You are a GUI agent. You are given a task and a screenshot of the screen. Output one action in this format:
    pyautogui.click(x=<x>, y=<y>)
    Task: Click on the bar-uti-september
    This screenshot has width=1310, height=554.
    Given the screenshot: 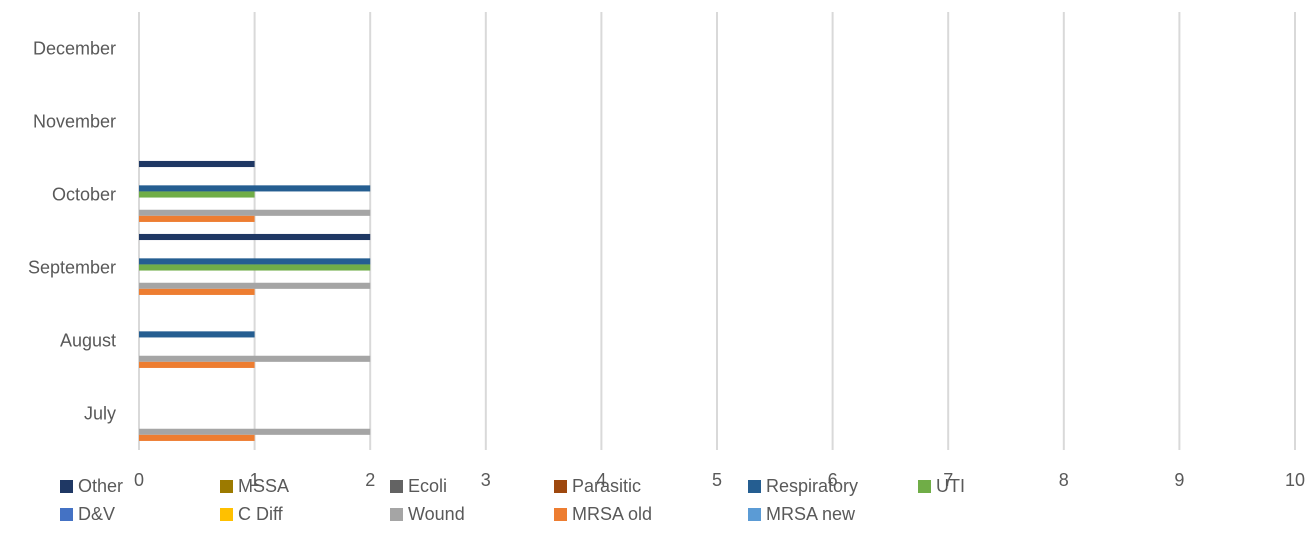 What is the action you would take?
    pyautogui.click(x=255, y=267)
    